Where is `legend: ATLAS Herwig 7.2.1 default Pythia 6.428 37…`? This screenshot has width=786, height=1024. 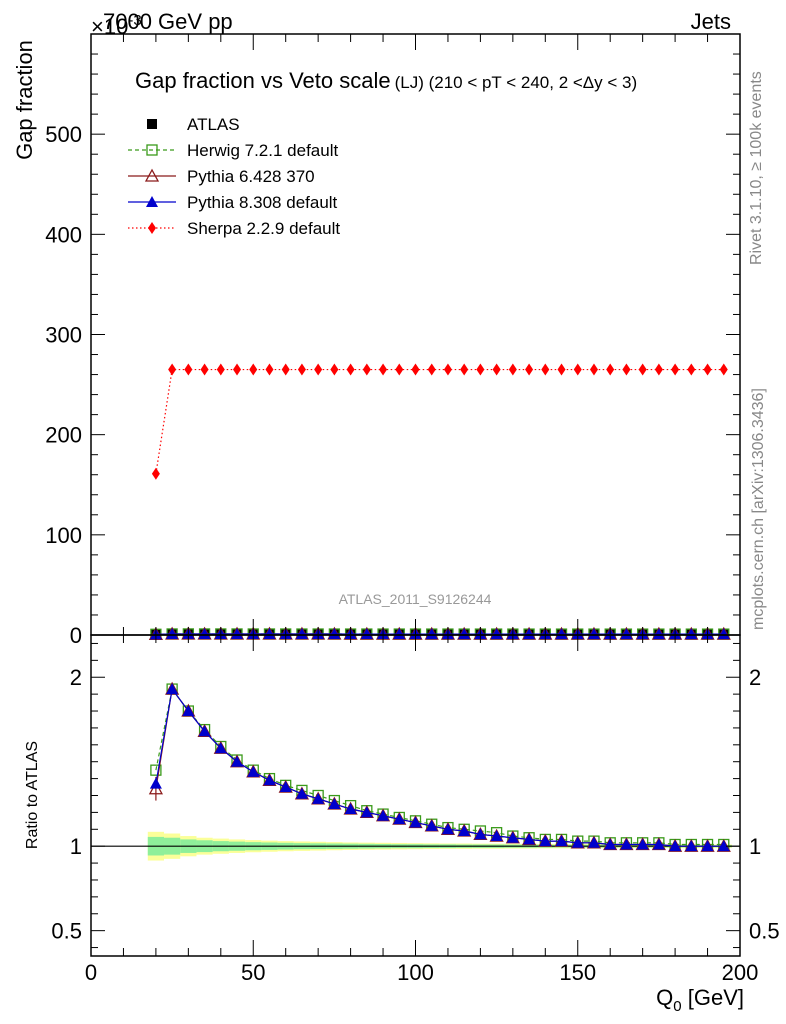
legend: ATLAS Herwig 7.2.1 default Pythia 6.428 37… is located at coordinates (234, 176).